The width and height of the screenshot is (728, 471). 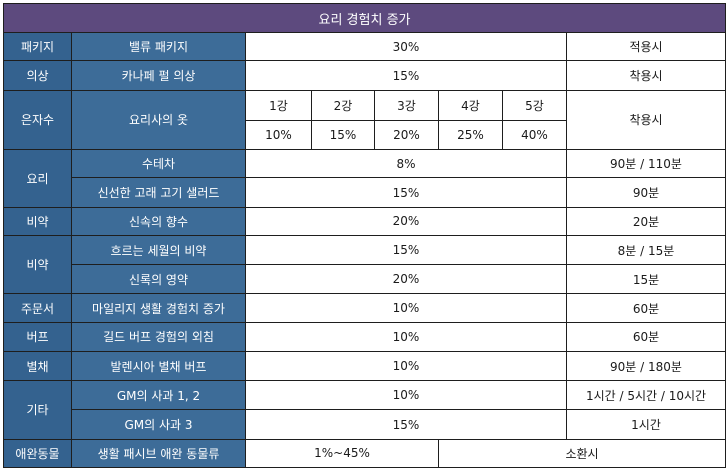 What do you see at coordinates (343, 105) in the screenshot?
I see `level-header-cell: 2강` at bounding box center [343, 105].